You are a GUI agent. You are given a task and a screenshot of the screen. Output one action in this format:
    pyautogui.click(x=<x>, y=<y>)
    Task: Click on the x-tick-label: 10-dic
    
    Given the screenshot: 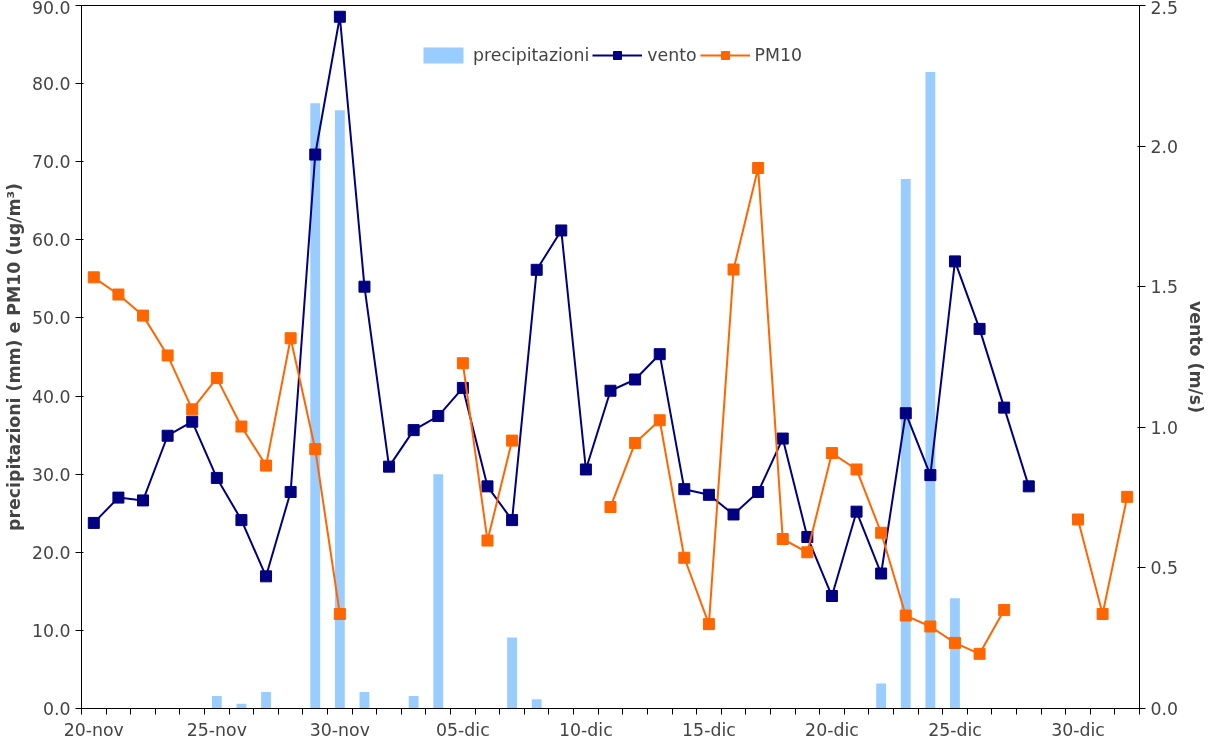 What is the action you would take?
    pyautogui.click(x=586, y=729)
    